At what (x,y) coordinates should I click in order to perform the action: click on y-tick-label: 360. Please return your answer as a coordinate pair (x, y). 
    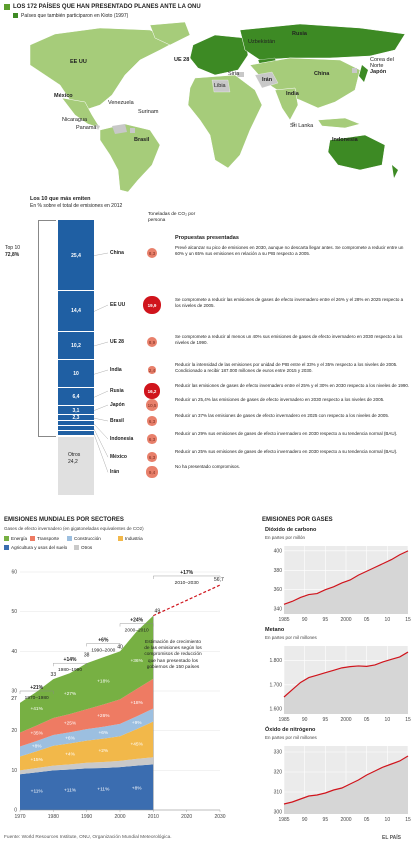
    Looking at the image, I should click on (278, 590).